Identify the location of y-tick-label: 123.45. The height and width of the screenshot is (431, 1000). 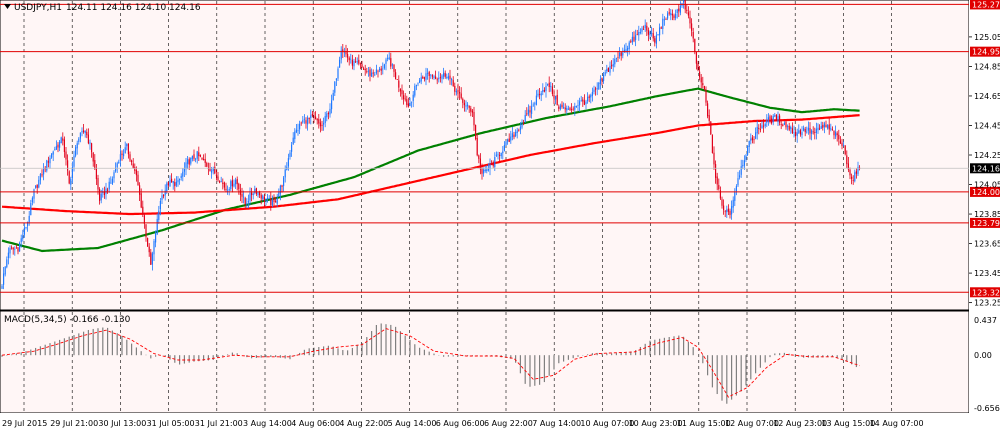
(987, 273).